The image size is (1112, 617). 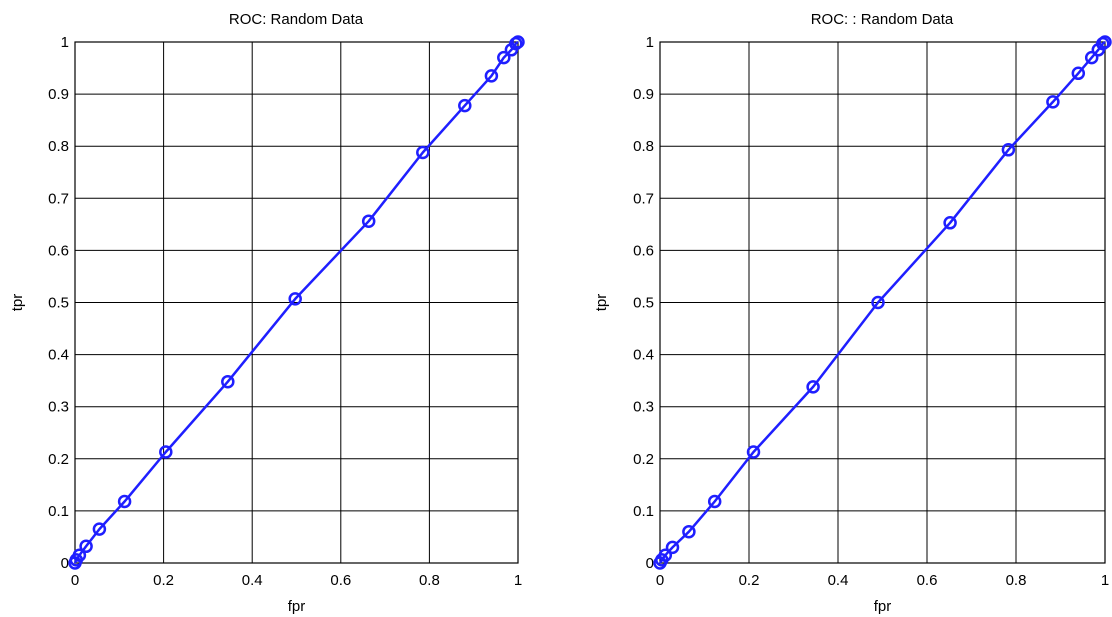 What do you see at coordinates (296, 19) in the screenshot?
I see `chart-title: ROC: Random Data` at bounding box center [296, 19].